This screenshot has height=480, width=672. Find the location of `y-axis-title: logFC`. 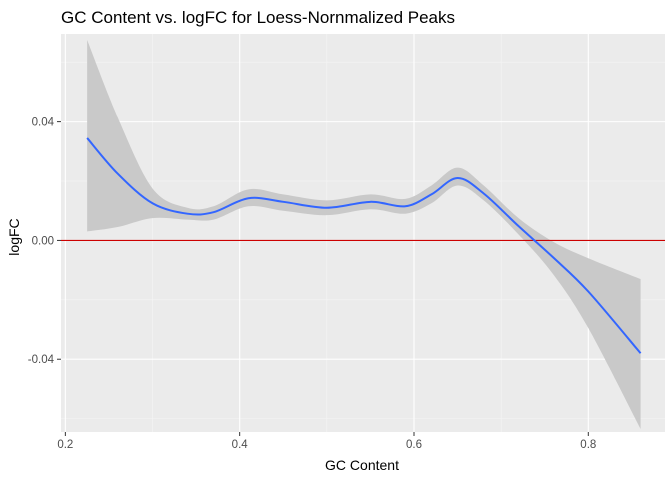

y-axis-title: logFC is located at coordinates (14, 236).